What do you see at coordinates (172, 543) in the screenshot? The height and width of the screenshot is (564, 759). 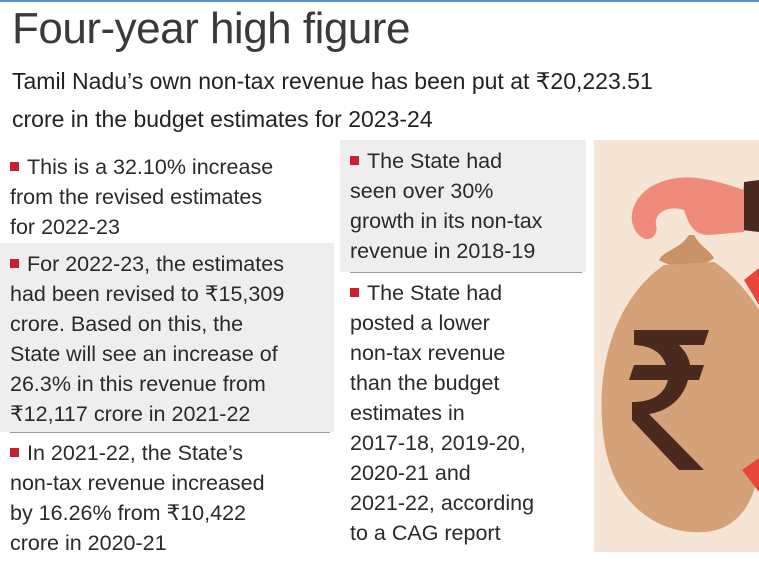 I see `bullet-line: crore in 2020-21` at bounding box center [172, 543].